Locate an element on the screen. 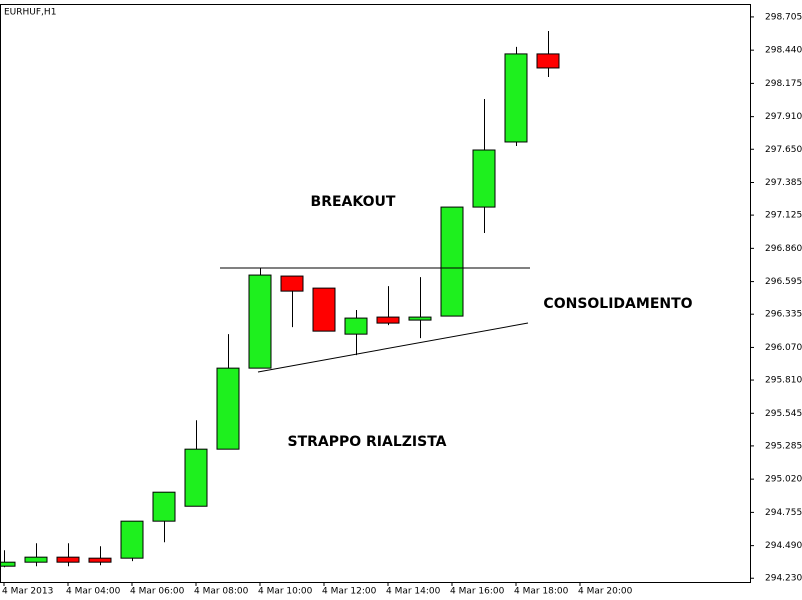  y-tick-label: 294.490 is located at coordinates (783, 546).